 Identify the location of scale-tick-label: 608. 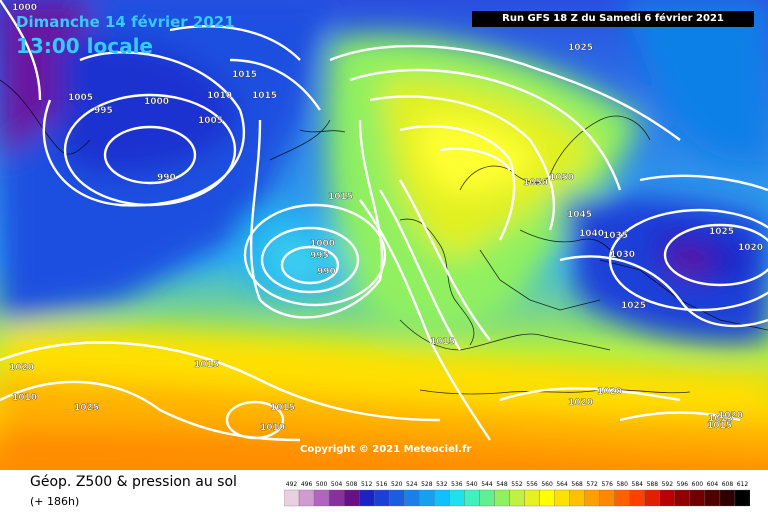
(728, 484).